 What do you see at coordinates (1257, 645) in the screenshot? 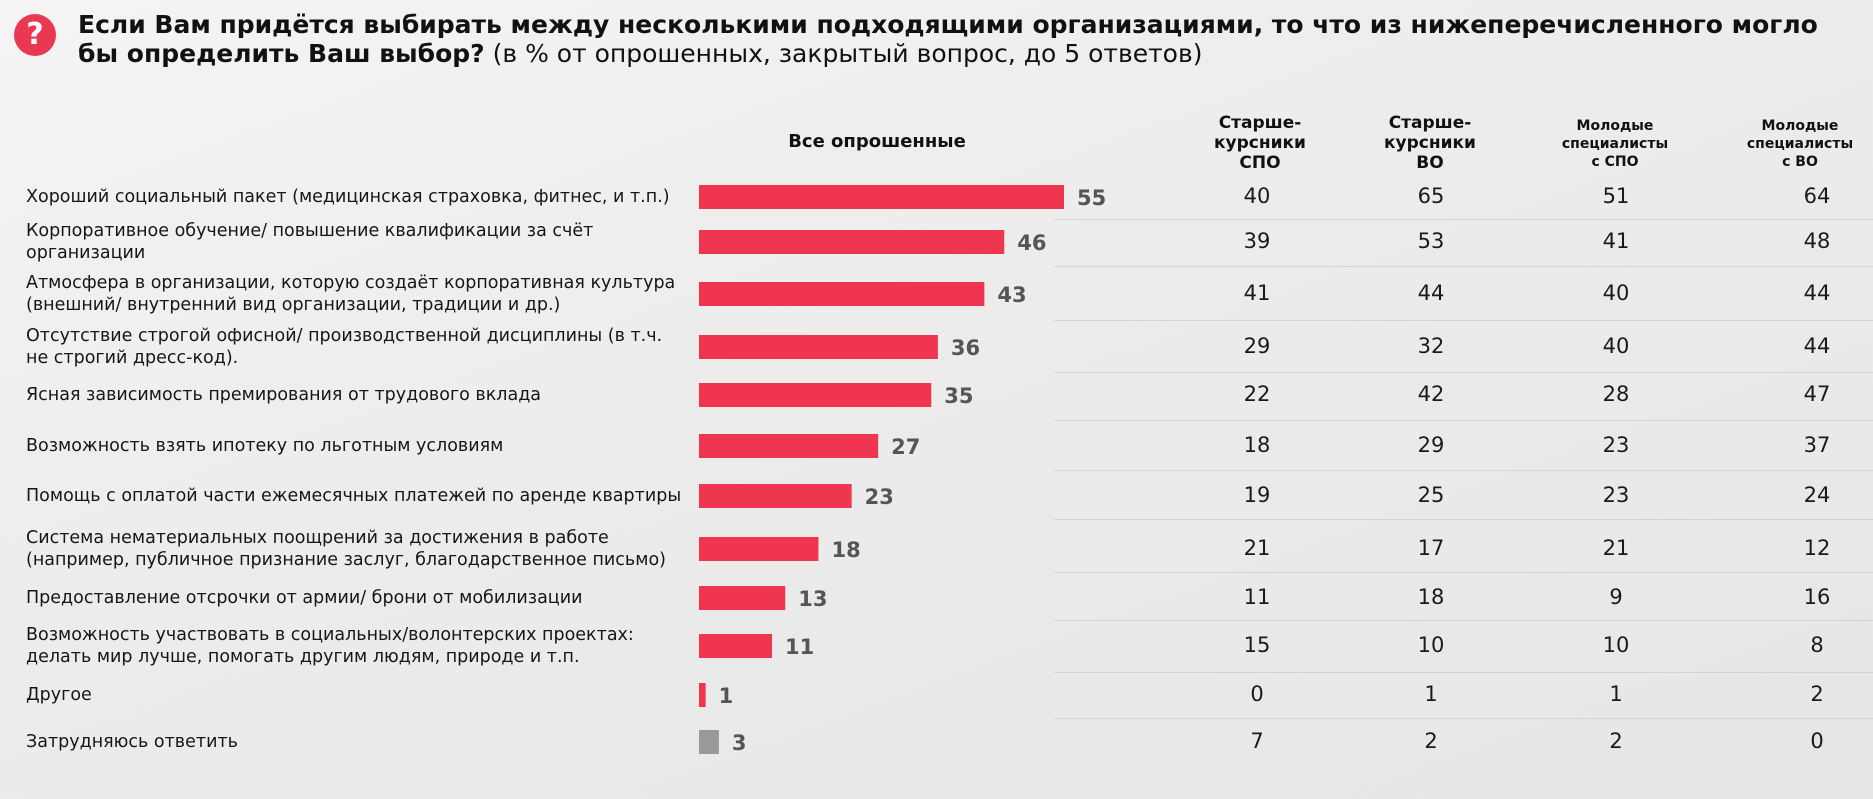
I see `table-cell: 15` at bounding box center [1257, 645].